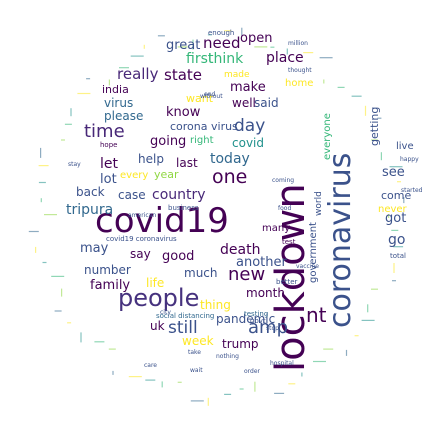 Image resolution: width=432 pixels, height=432 pixels. I want to click on word-number: number, so click(107, 270).